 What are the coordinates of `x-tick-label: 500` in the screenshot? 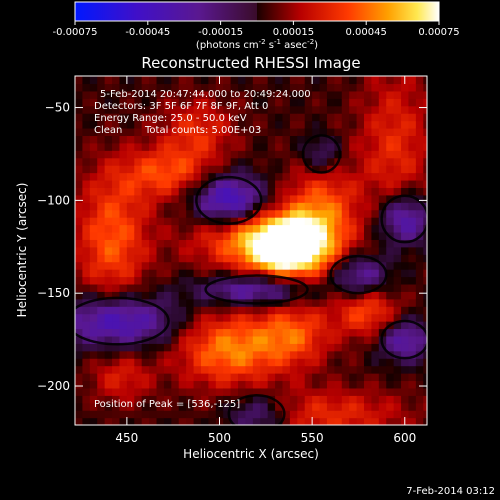 It's located at (219, 438).